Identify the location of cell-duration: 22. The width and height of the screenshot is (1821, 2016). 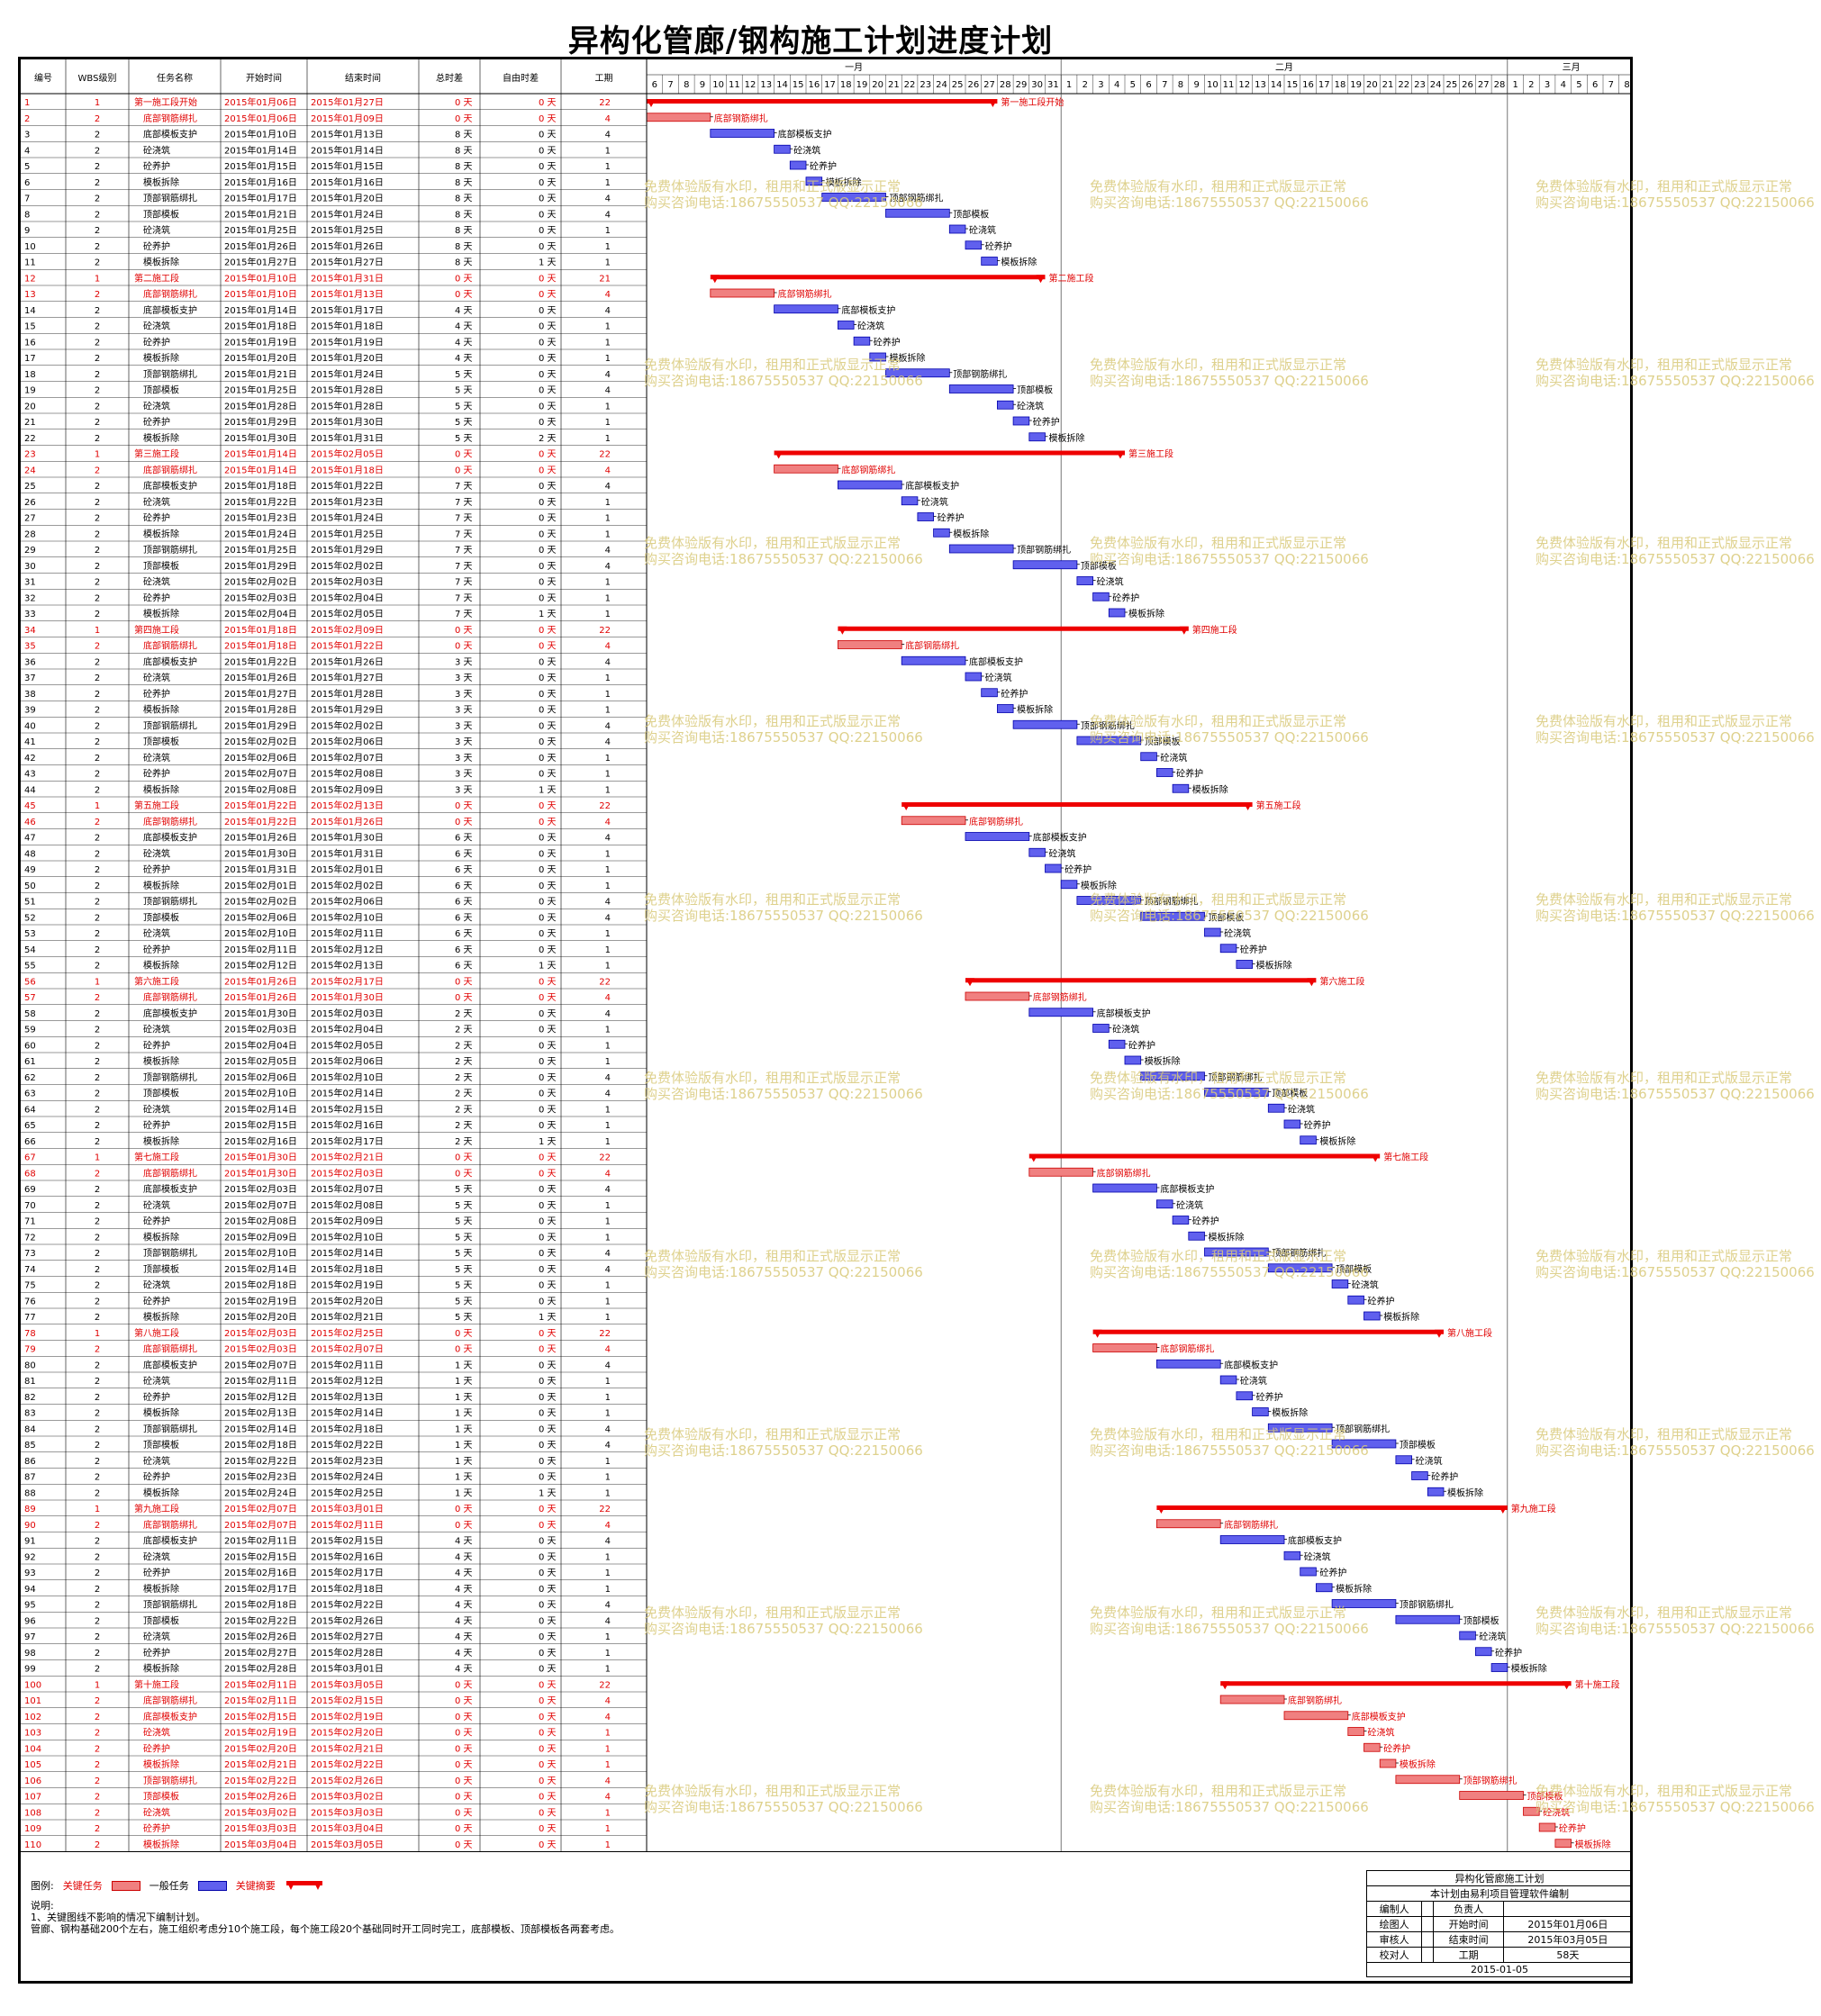
(605, 1334).